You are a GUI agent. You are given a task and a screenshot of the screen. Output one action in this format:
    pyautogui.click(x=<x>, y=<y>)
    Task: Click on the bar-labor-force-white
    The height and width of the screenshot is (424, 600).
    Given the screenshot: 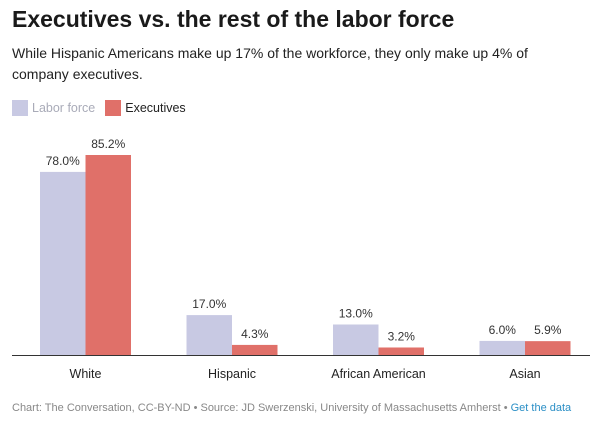 What is the action you would take?
    pyautogui.click(x=63, y=263)
    